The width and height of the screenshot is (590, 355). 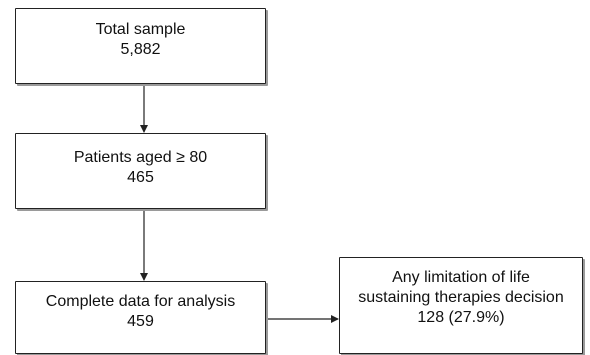 I want to click on complete-data-count: 459, so click(x=140, y=321).